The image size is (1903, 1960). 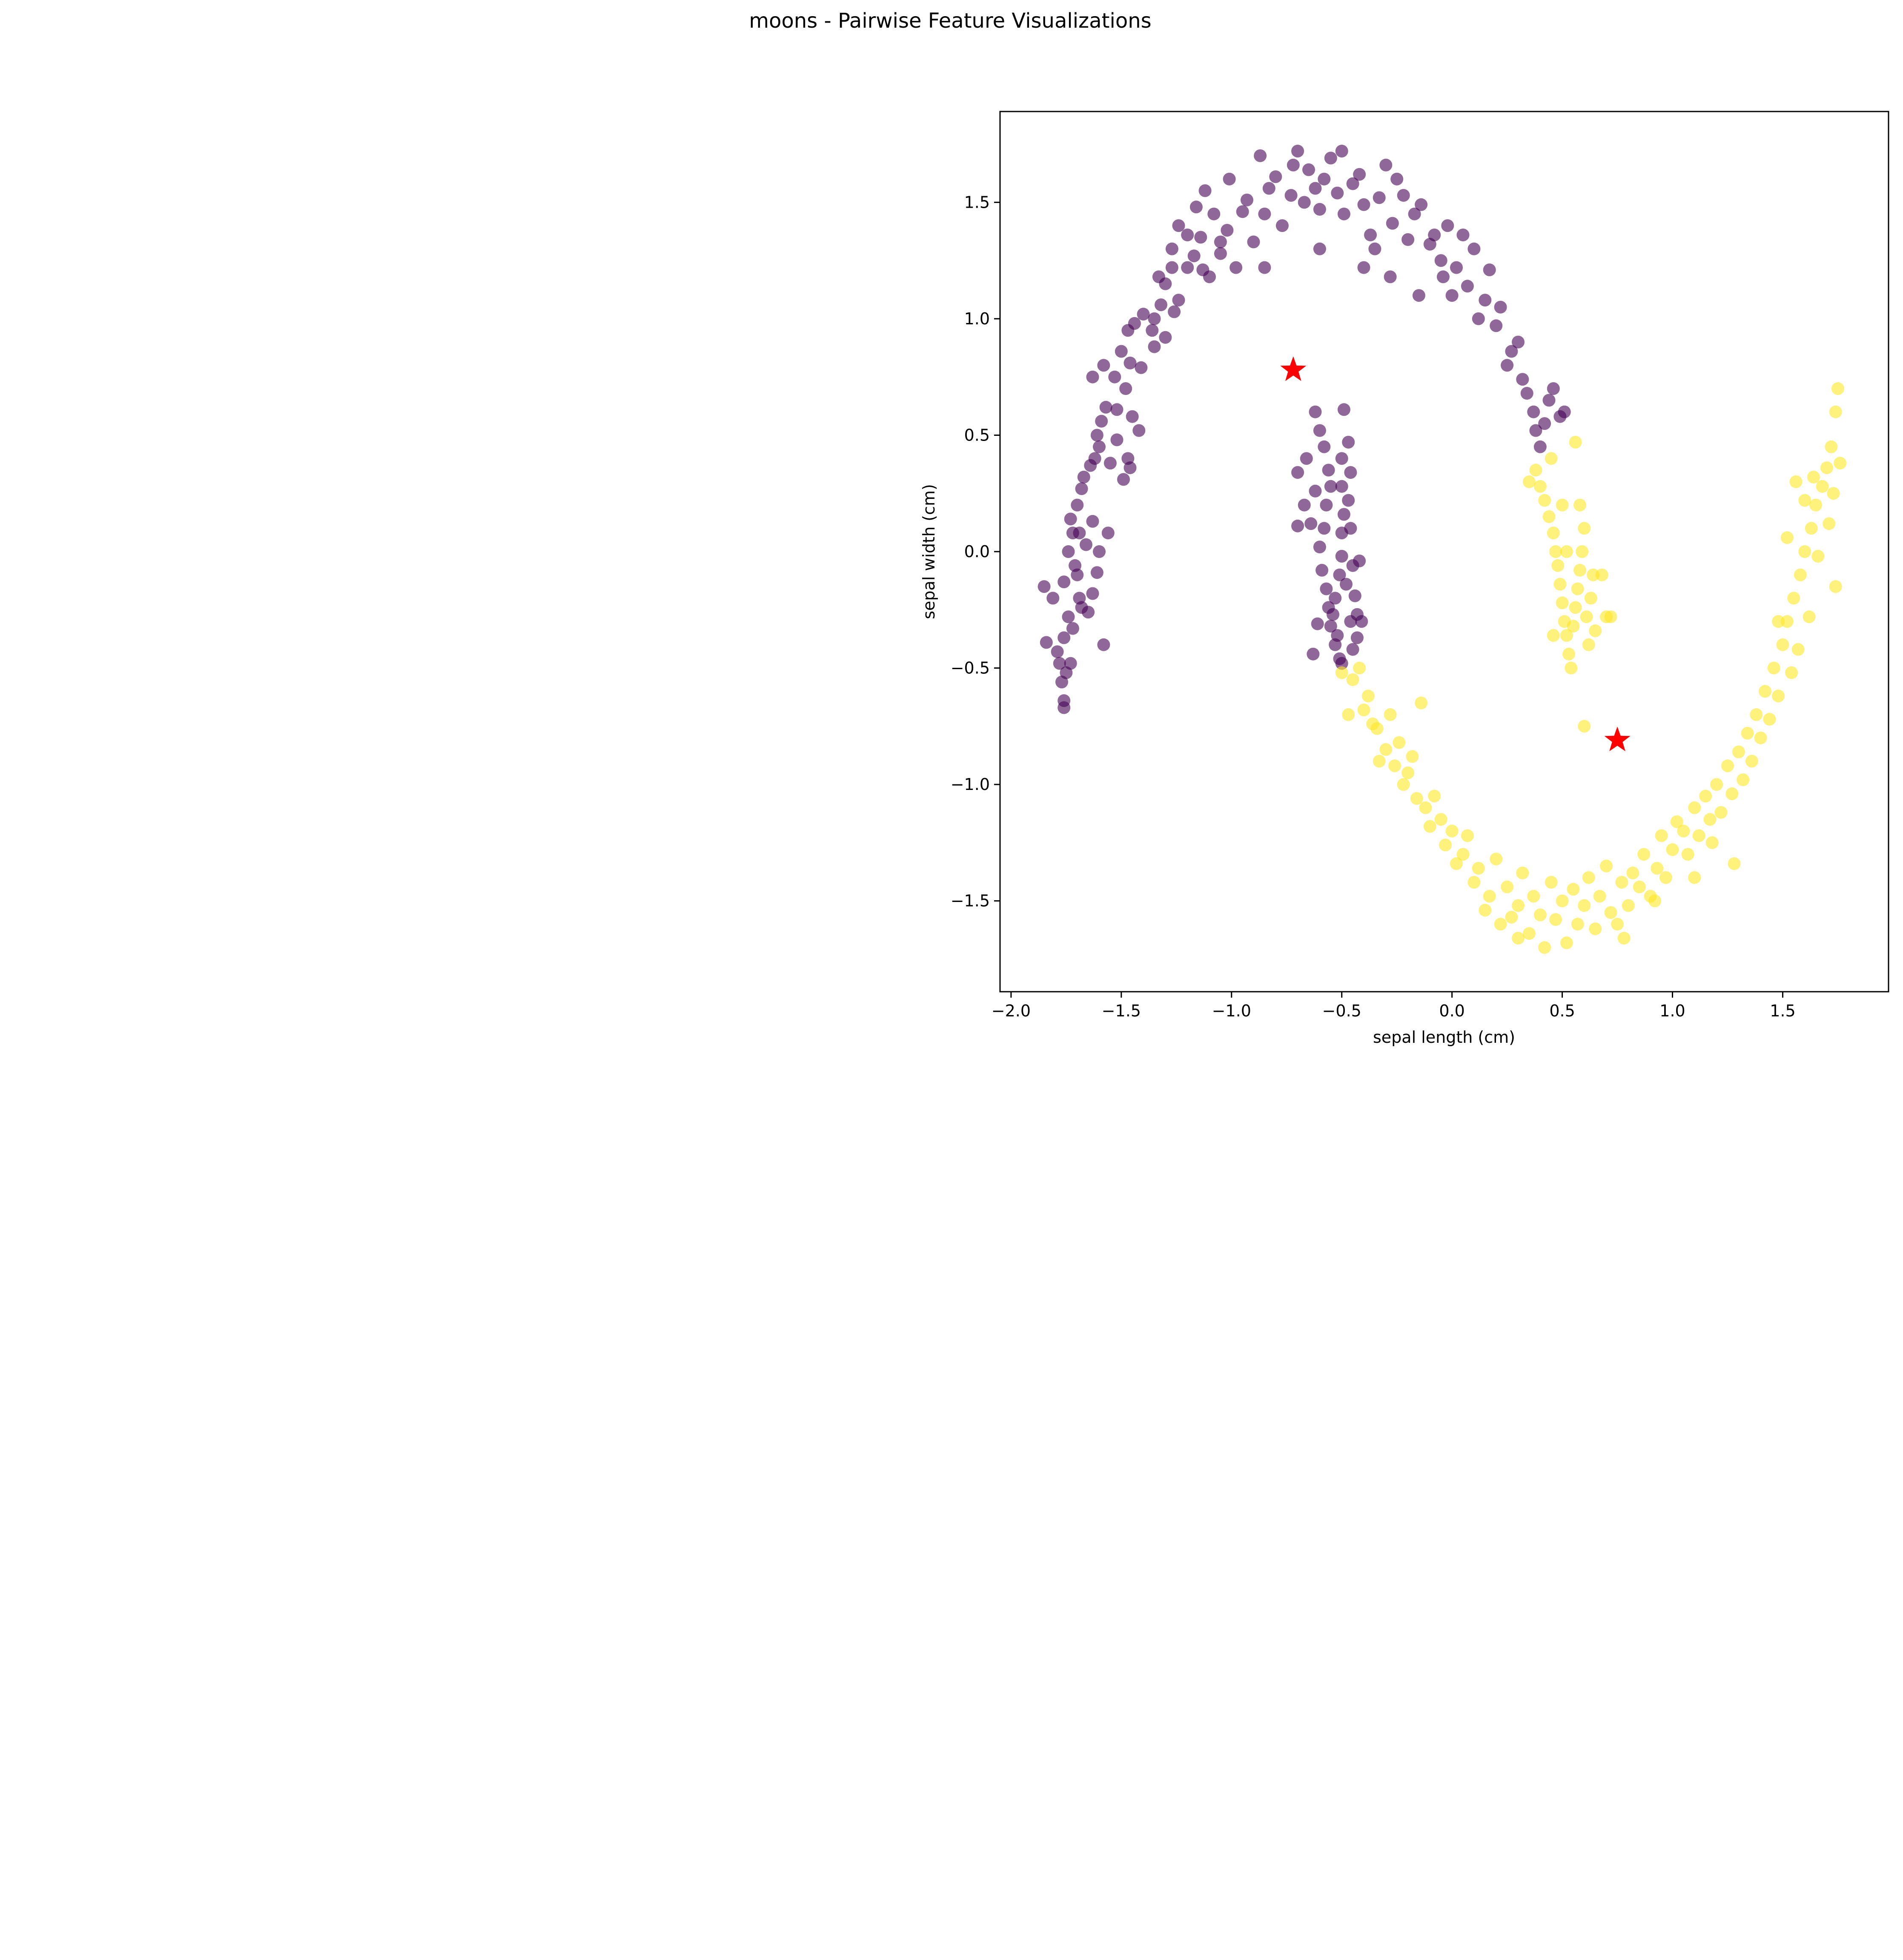 What do you see at coordinates (1121, 1011) in the screenshot?
I see `x-tick-label: −1.5` at bounding box center [1121, 1011].